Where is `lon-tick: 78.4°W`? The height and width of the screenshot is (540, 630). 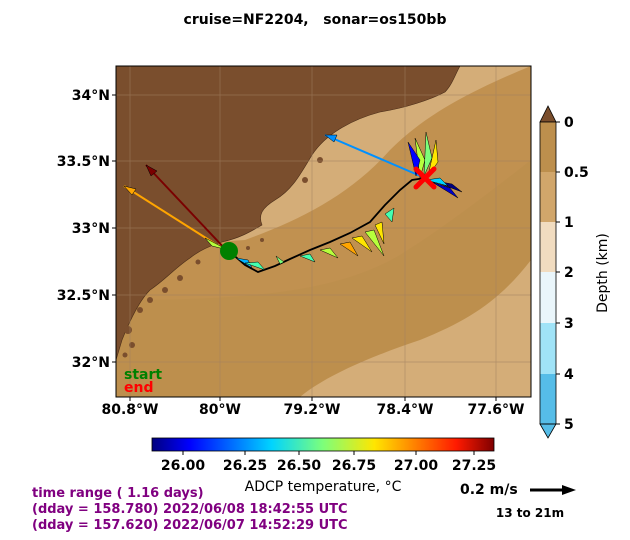
lon-tick: 78.4°W is located at coordinates (405, 410).